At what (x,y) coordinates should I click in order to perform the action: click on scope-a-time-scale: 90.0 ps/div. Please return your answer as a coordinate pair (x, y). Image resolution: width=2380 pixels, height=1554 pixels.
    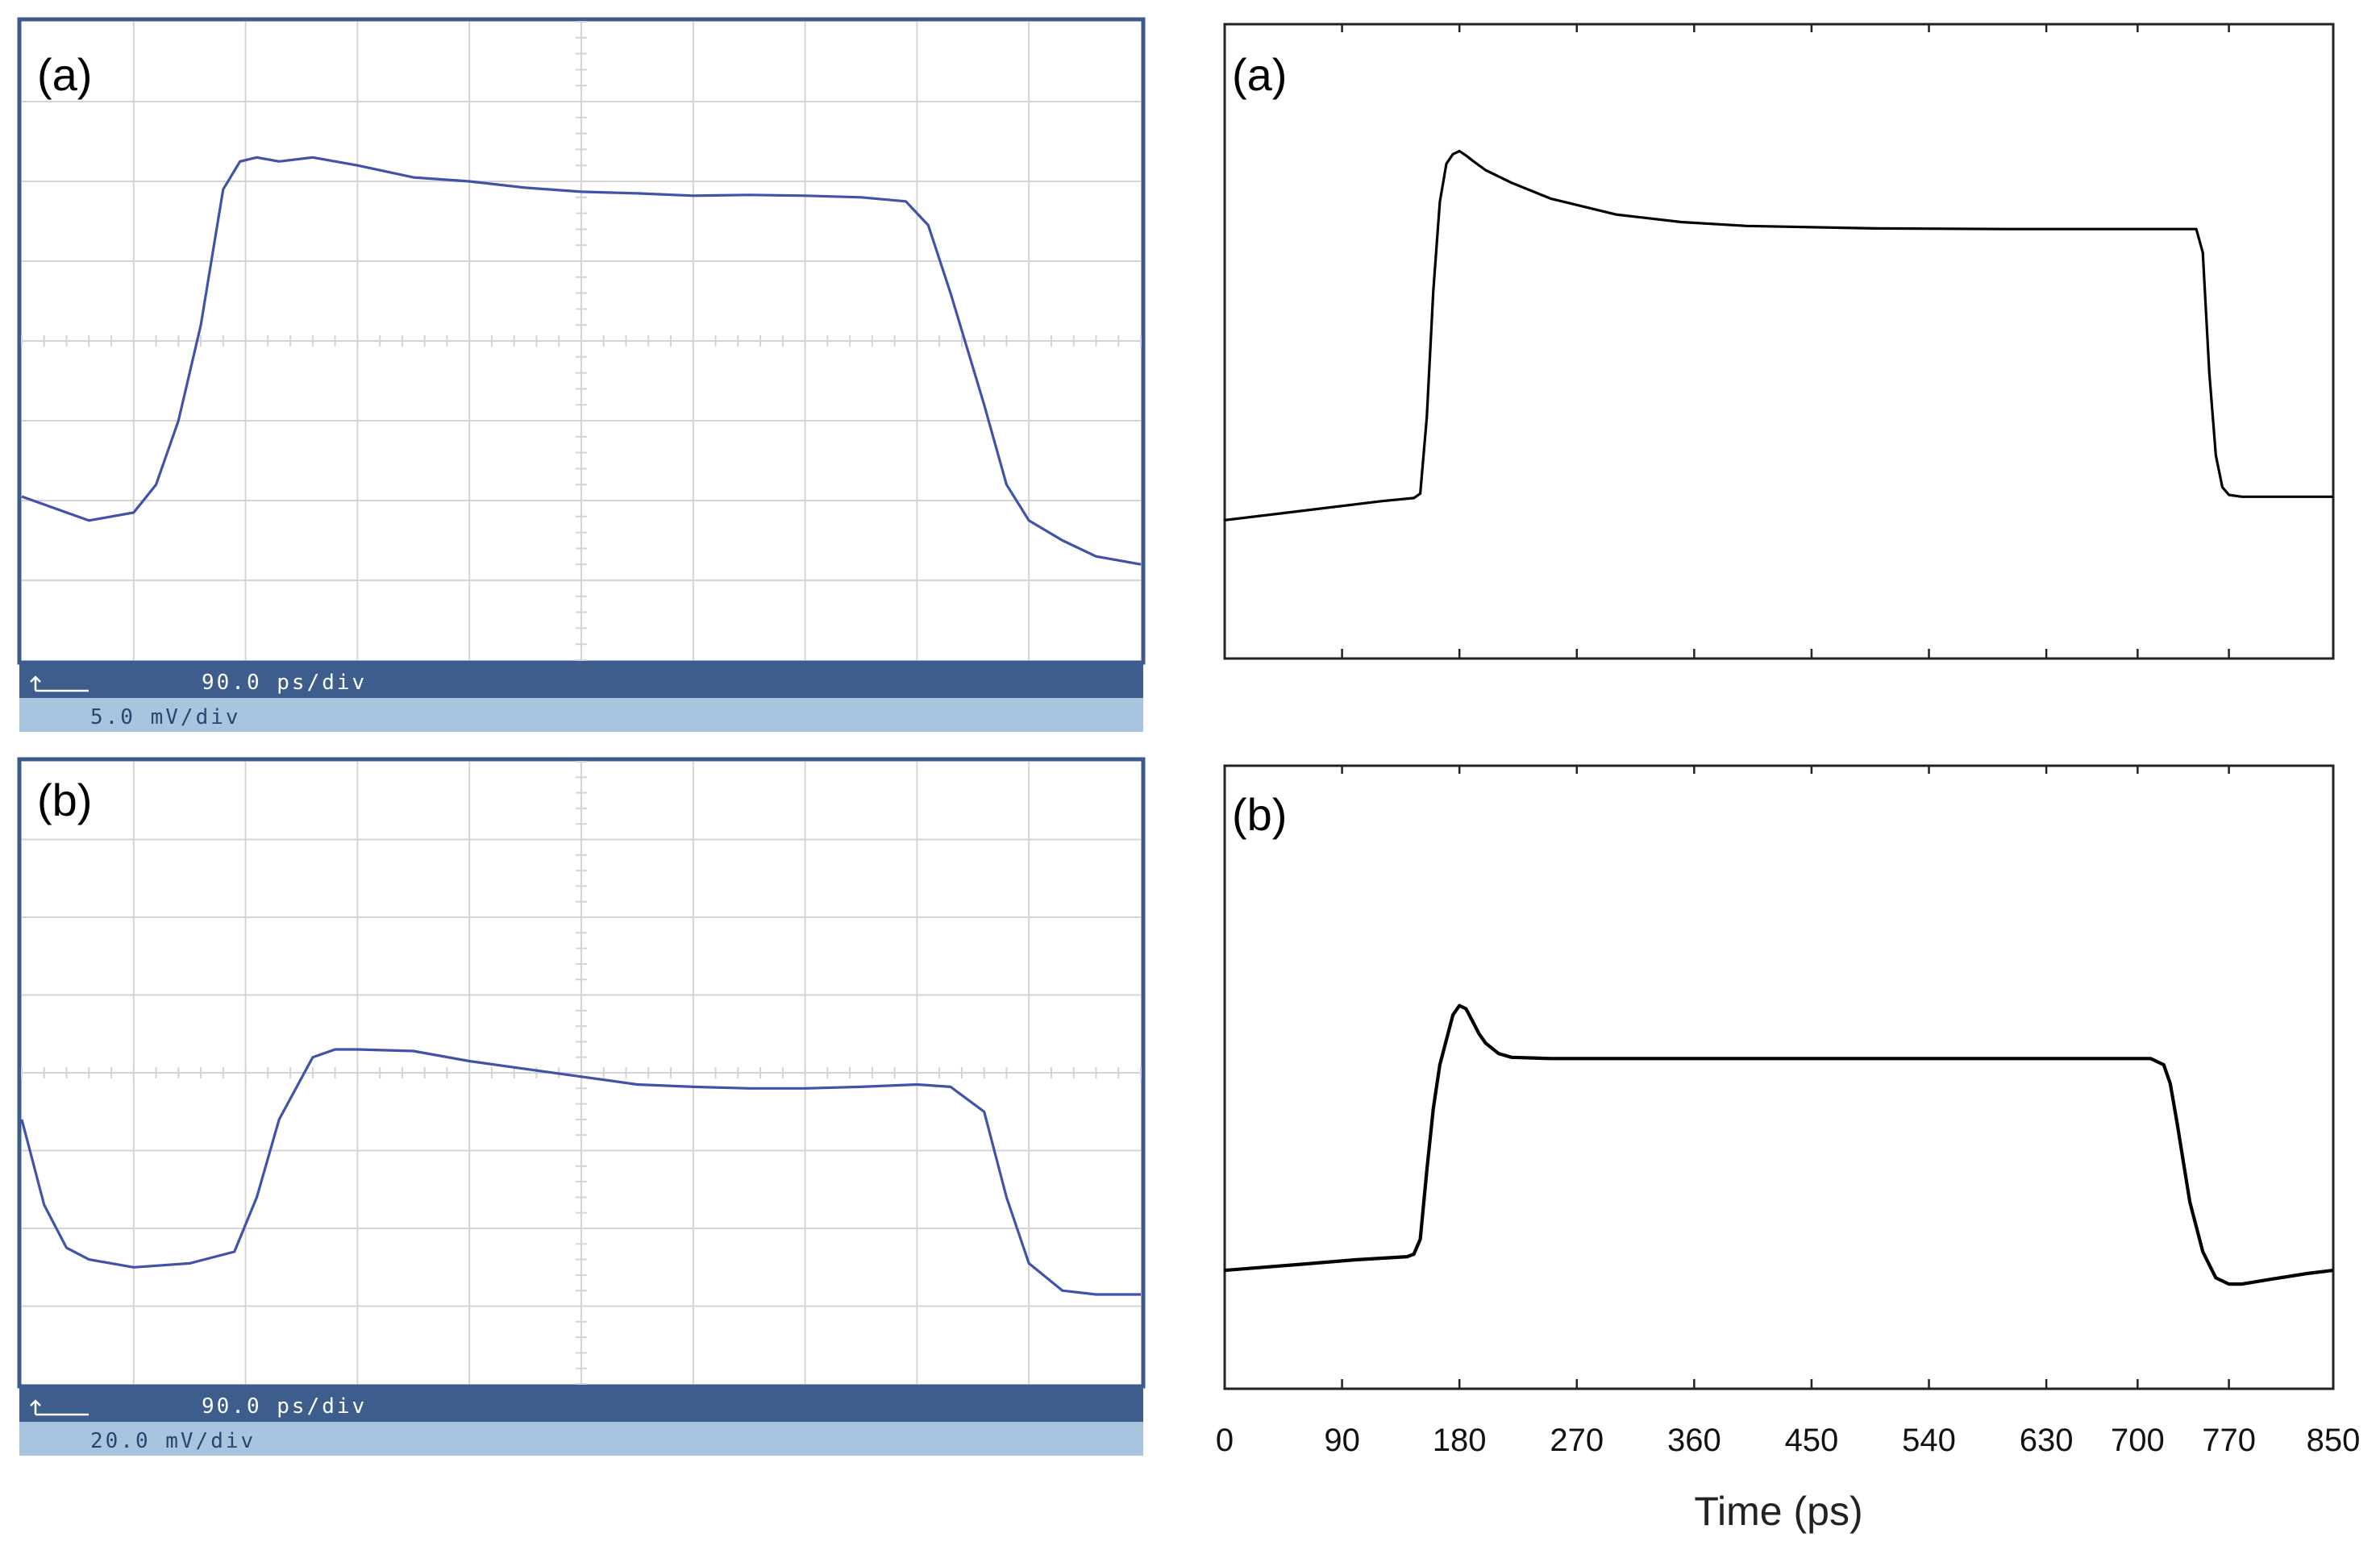
    Looking at the image, I should click on (284, 683).